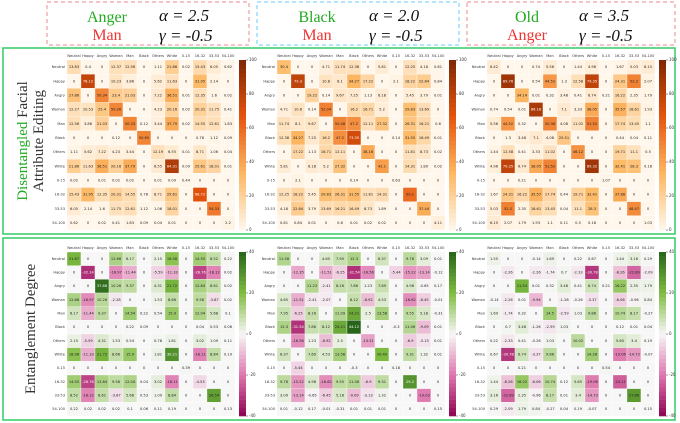  I want to click on cell-label: 0.02, so click(438, 166).